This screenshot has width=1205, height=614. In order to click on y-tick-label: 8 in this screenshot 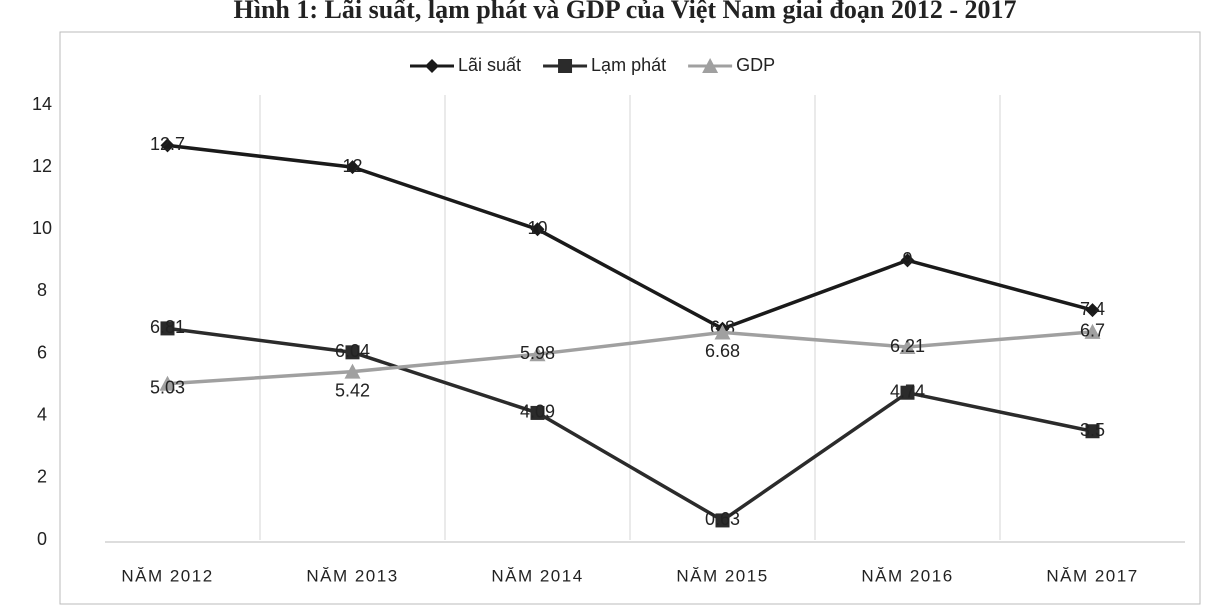, I will do `click(42, 290)`.